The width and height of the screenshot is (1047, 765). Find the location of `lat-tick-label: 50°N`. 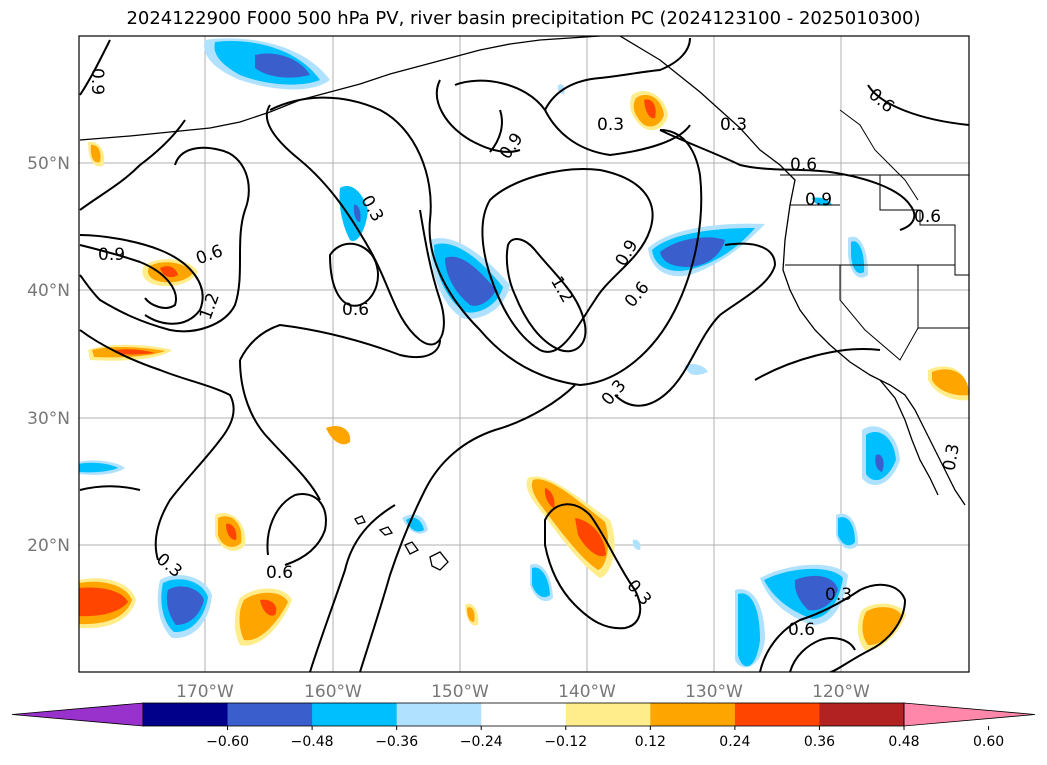

lat-tick-label: 50°N is located at coordinates (48, 164).